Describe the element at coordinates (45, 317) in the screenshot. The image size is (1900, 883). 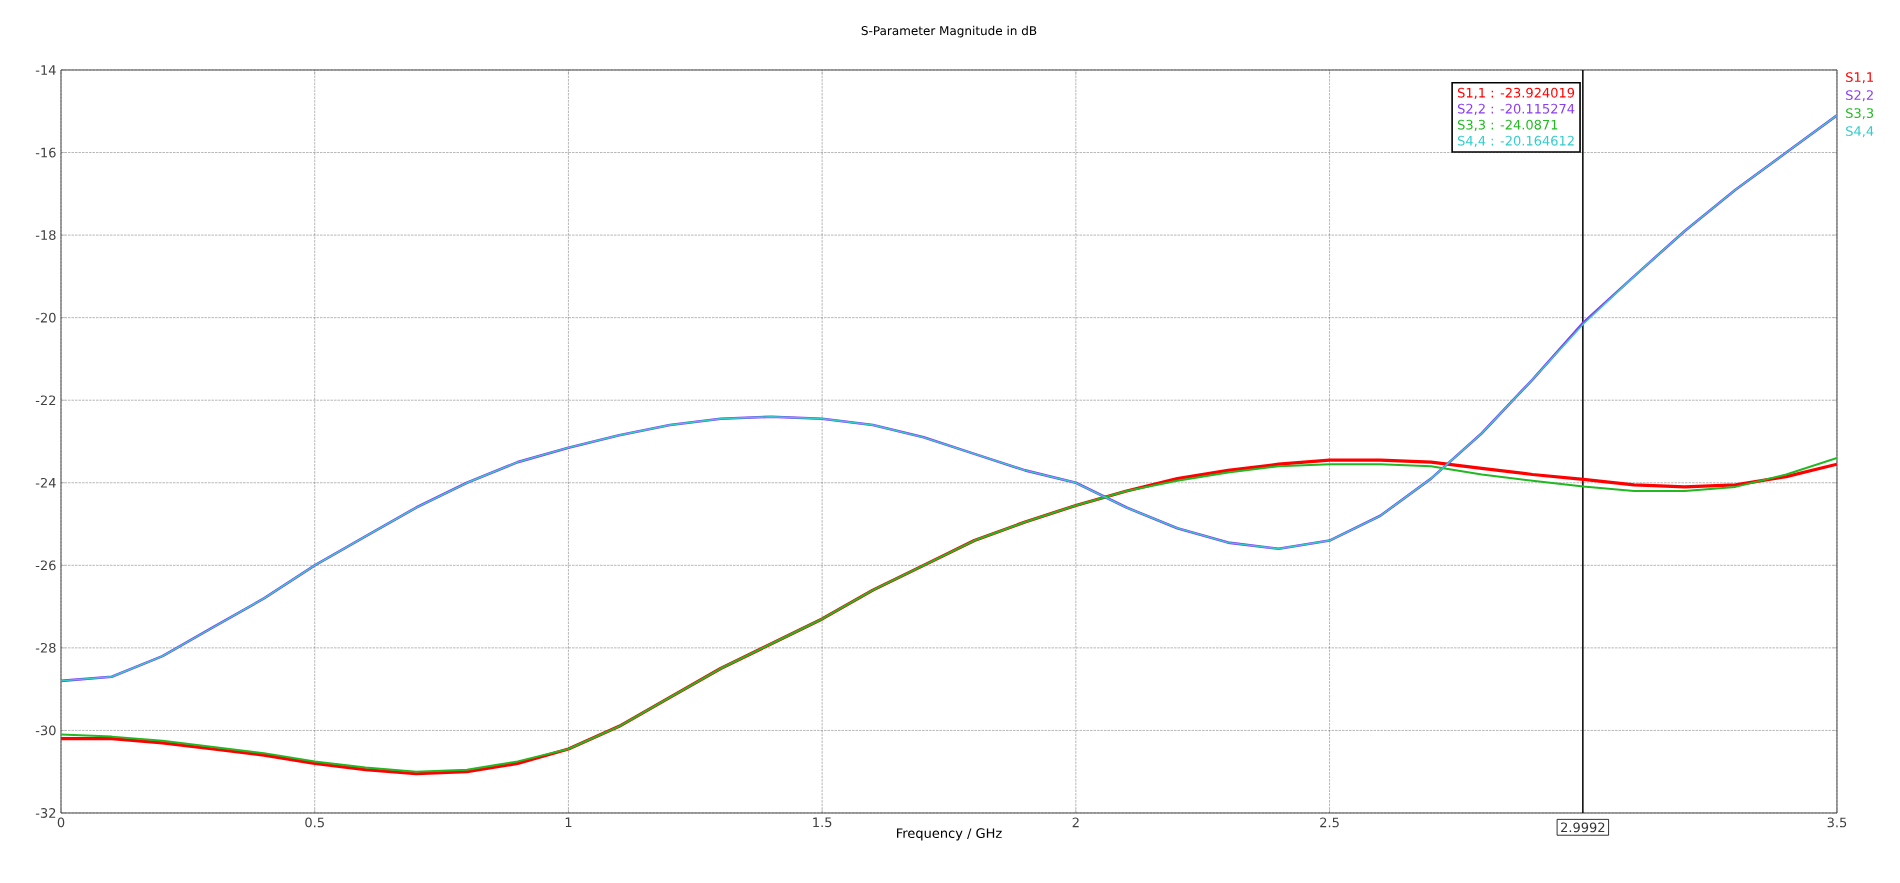
I see `y-tick-label: -20` at that location.